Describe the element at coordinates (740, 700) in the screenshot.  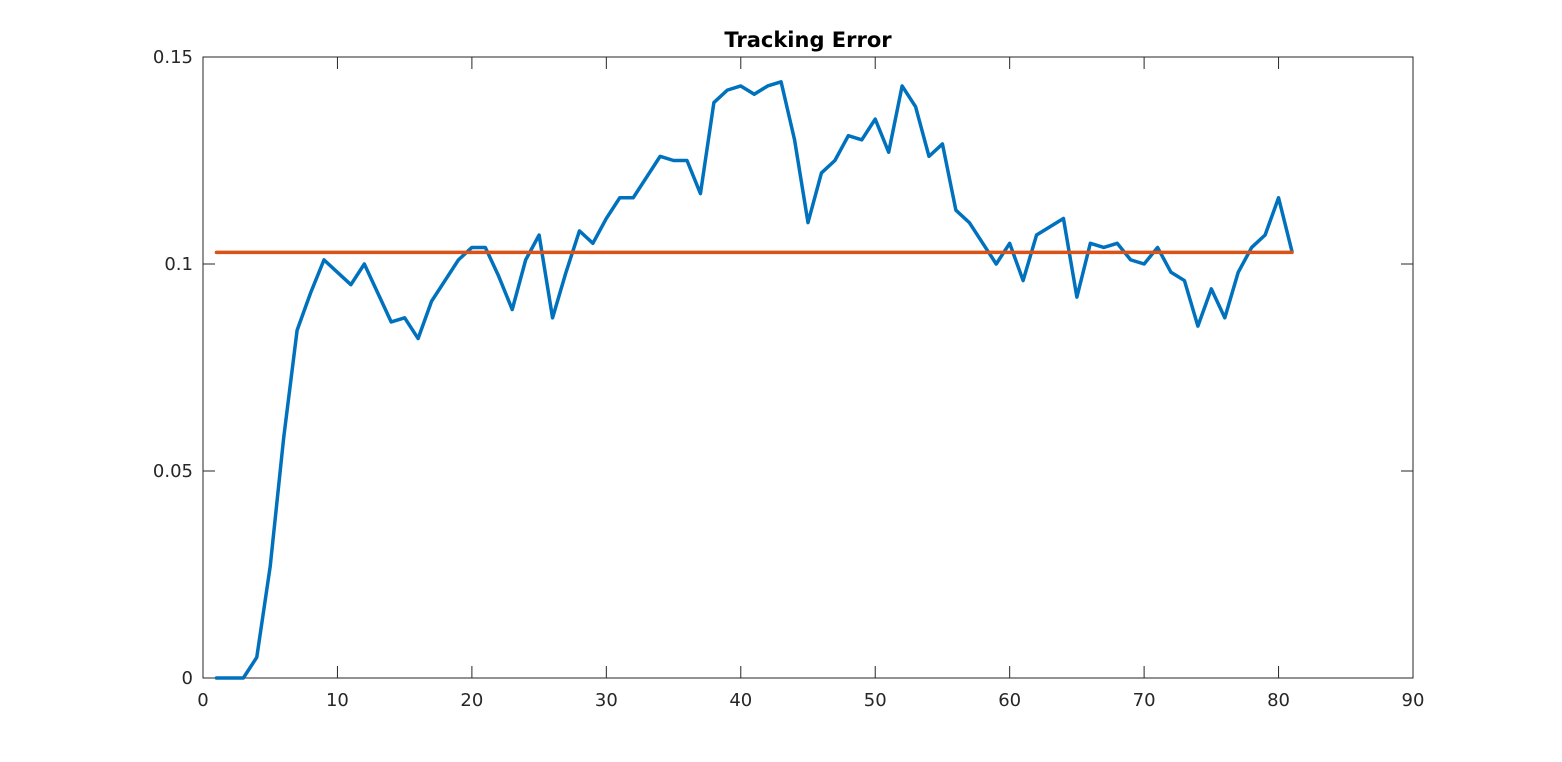
I see `x-tick-label: 40` at that location.